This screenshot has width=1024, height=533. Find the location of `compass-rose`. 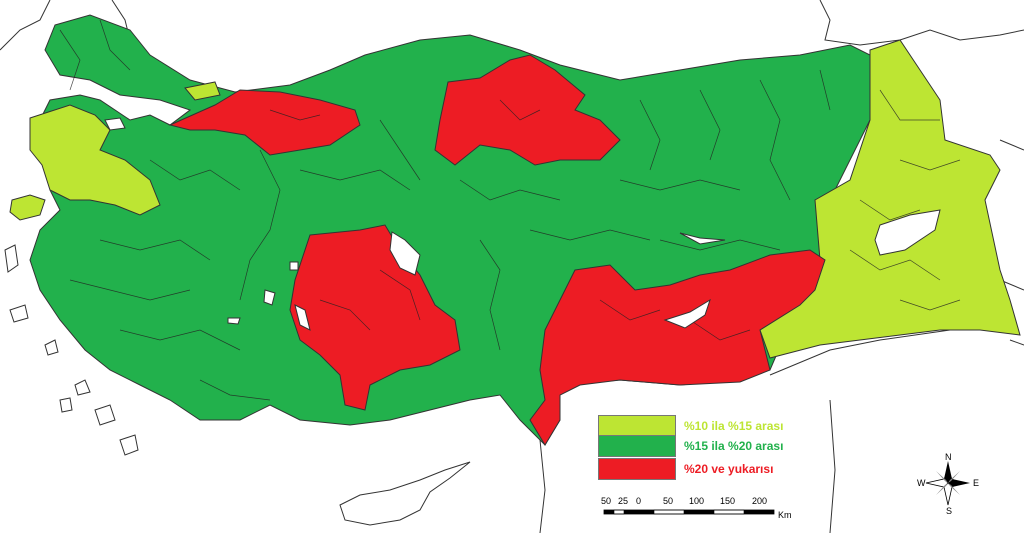

compass-rose is located at coordinates (947, 483).